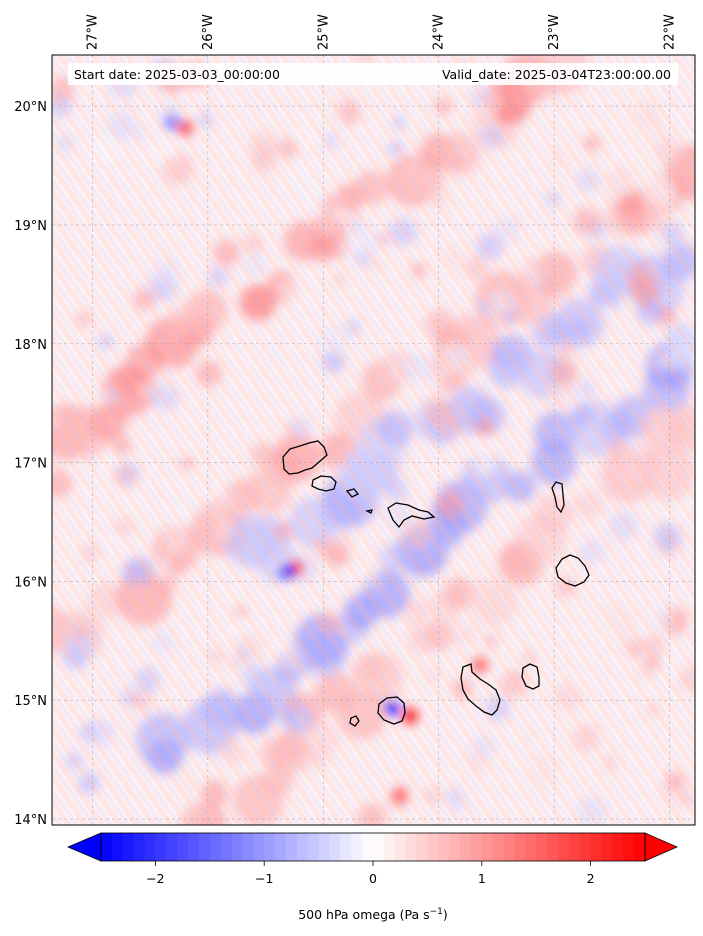 The height and width of the screenshot is (936, 703). Describe the element at coordinates (591, 878) in the screenshot. I see `colorbar-tick-label: 2` at that location.